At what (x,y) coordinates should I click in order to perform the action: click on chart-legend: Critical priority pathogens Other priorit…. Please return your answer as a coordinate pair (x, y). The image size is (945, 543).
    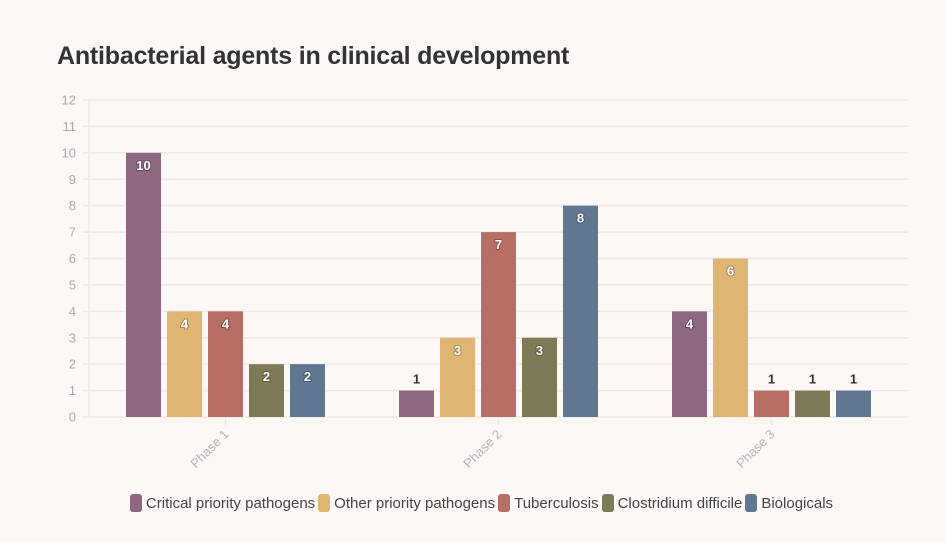
    Looking at the image, I should click on (472, 503).